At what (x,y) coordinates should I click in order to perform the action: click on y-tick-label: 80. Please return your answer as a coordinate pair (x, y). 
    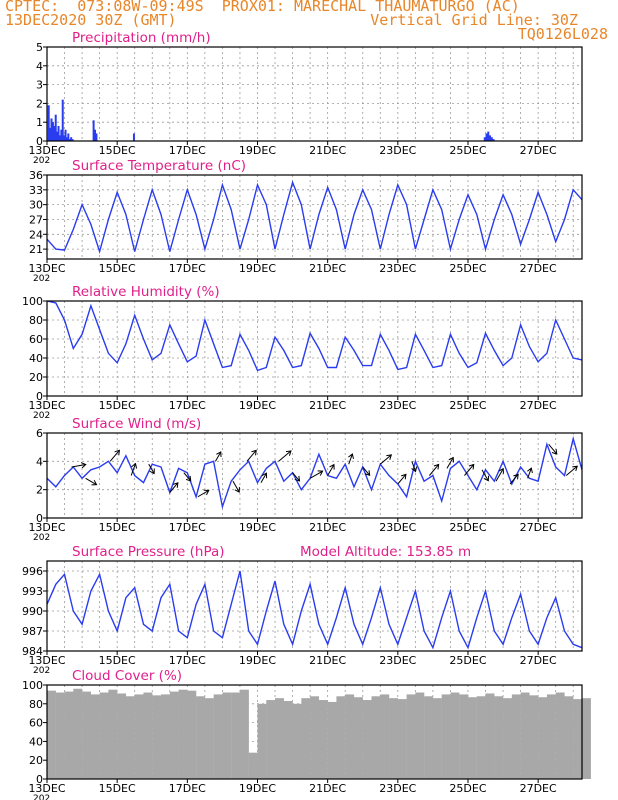
    Looking at the image, I should click on (36, 320).